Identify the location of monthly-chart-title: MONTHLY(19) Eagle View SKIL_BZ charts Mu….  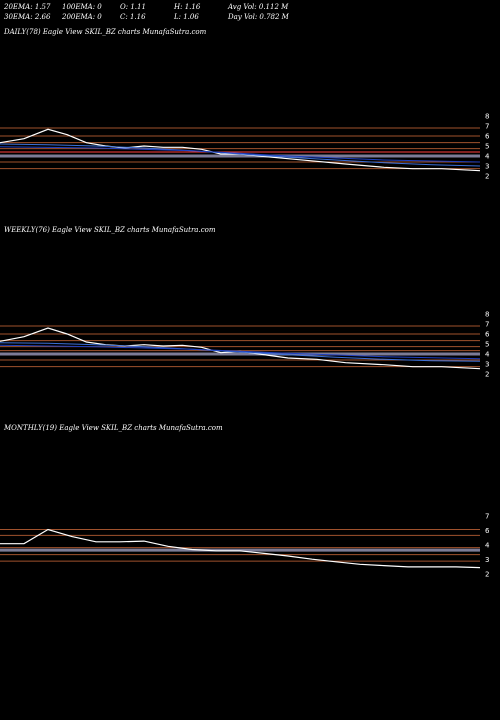
(113, 428).